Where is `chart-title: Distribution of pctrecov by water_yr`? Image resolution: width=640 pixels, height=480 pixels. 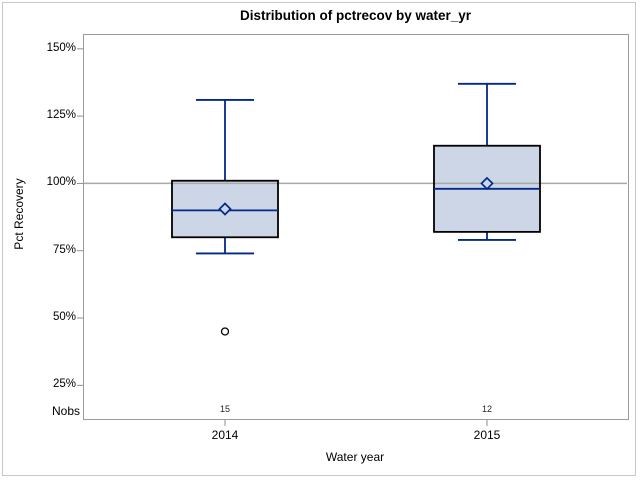
chart-title: Distribution of pctrecov by water_yr is located at coordinates (355, 15).